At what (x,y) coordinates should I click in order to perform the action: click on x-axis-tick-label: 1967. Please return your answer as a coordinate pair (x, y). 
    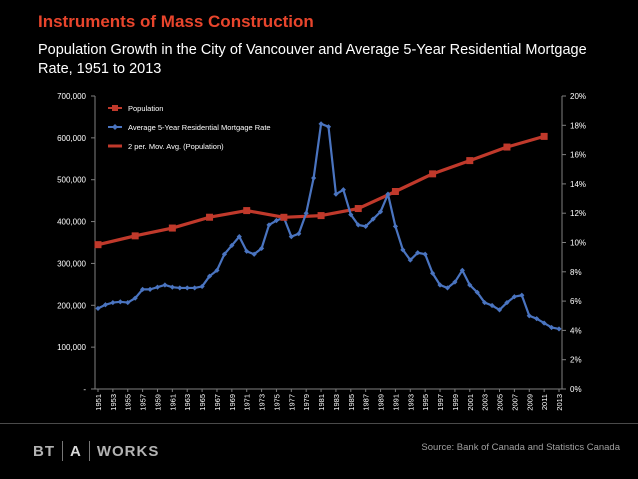
    Looking at the image, I should click on (217, 402).